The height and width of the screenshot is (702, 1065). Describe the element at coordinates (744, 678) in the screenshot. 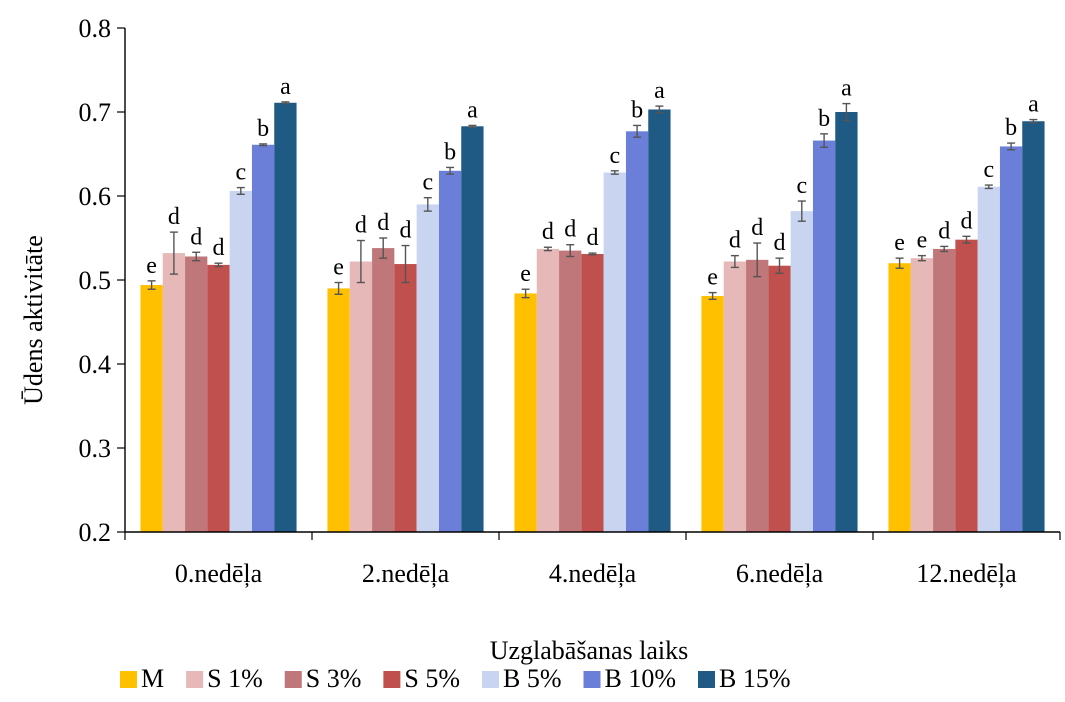

I see `legend-item: B 15%` at that location.